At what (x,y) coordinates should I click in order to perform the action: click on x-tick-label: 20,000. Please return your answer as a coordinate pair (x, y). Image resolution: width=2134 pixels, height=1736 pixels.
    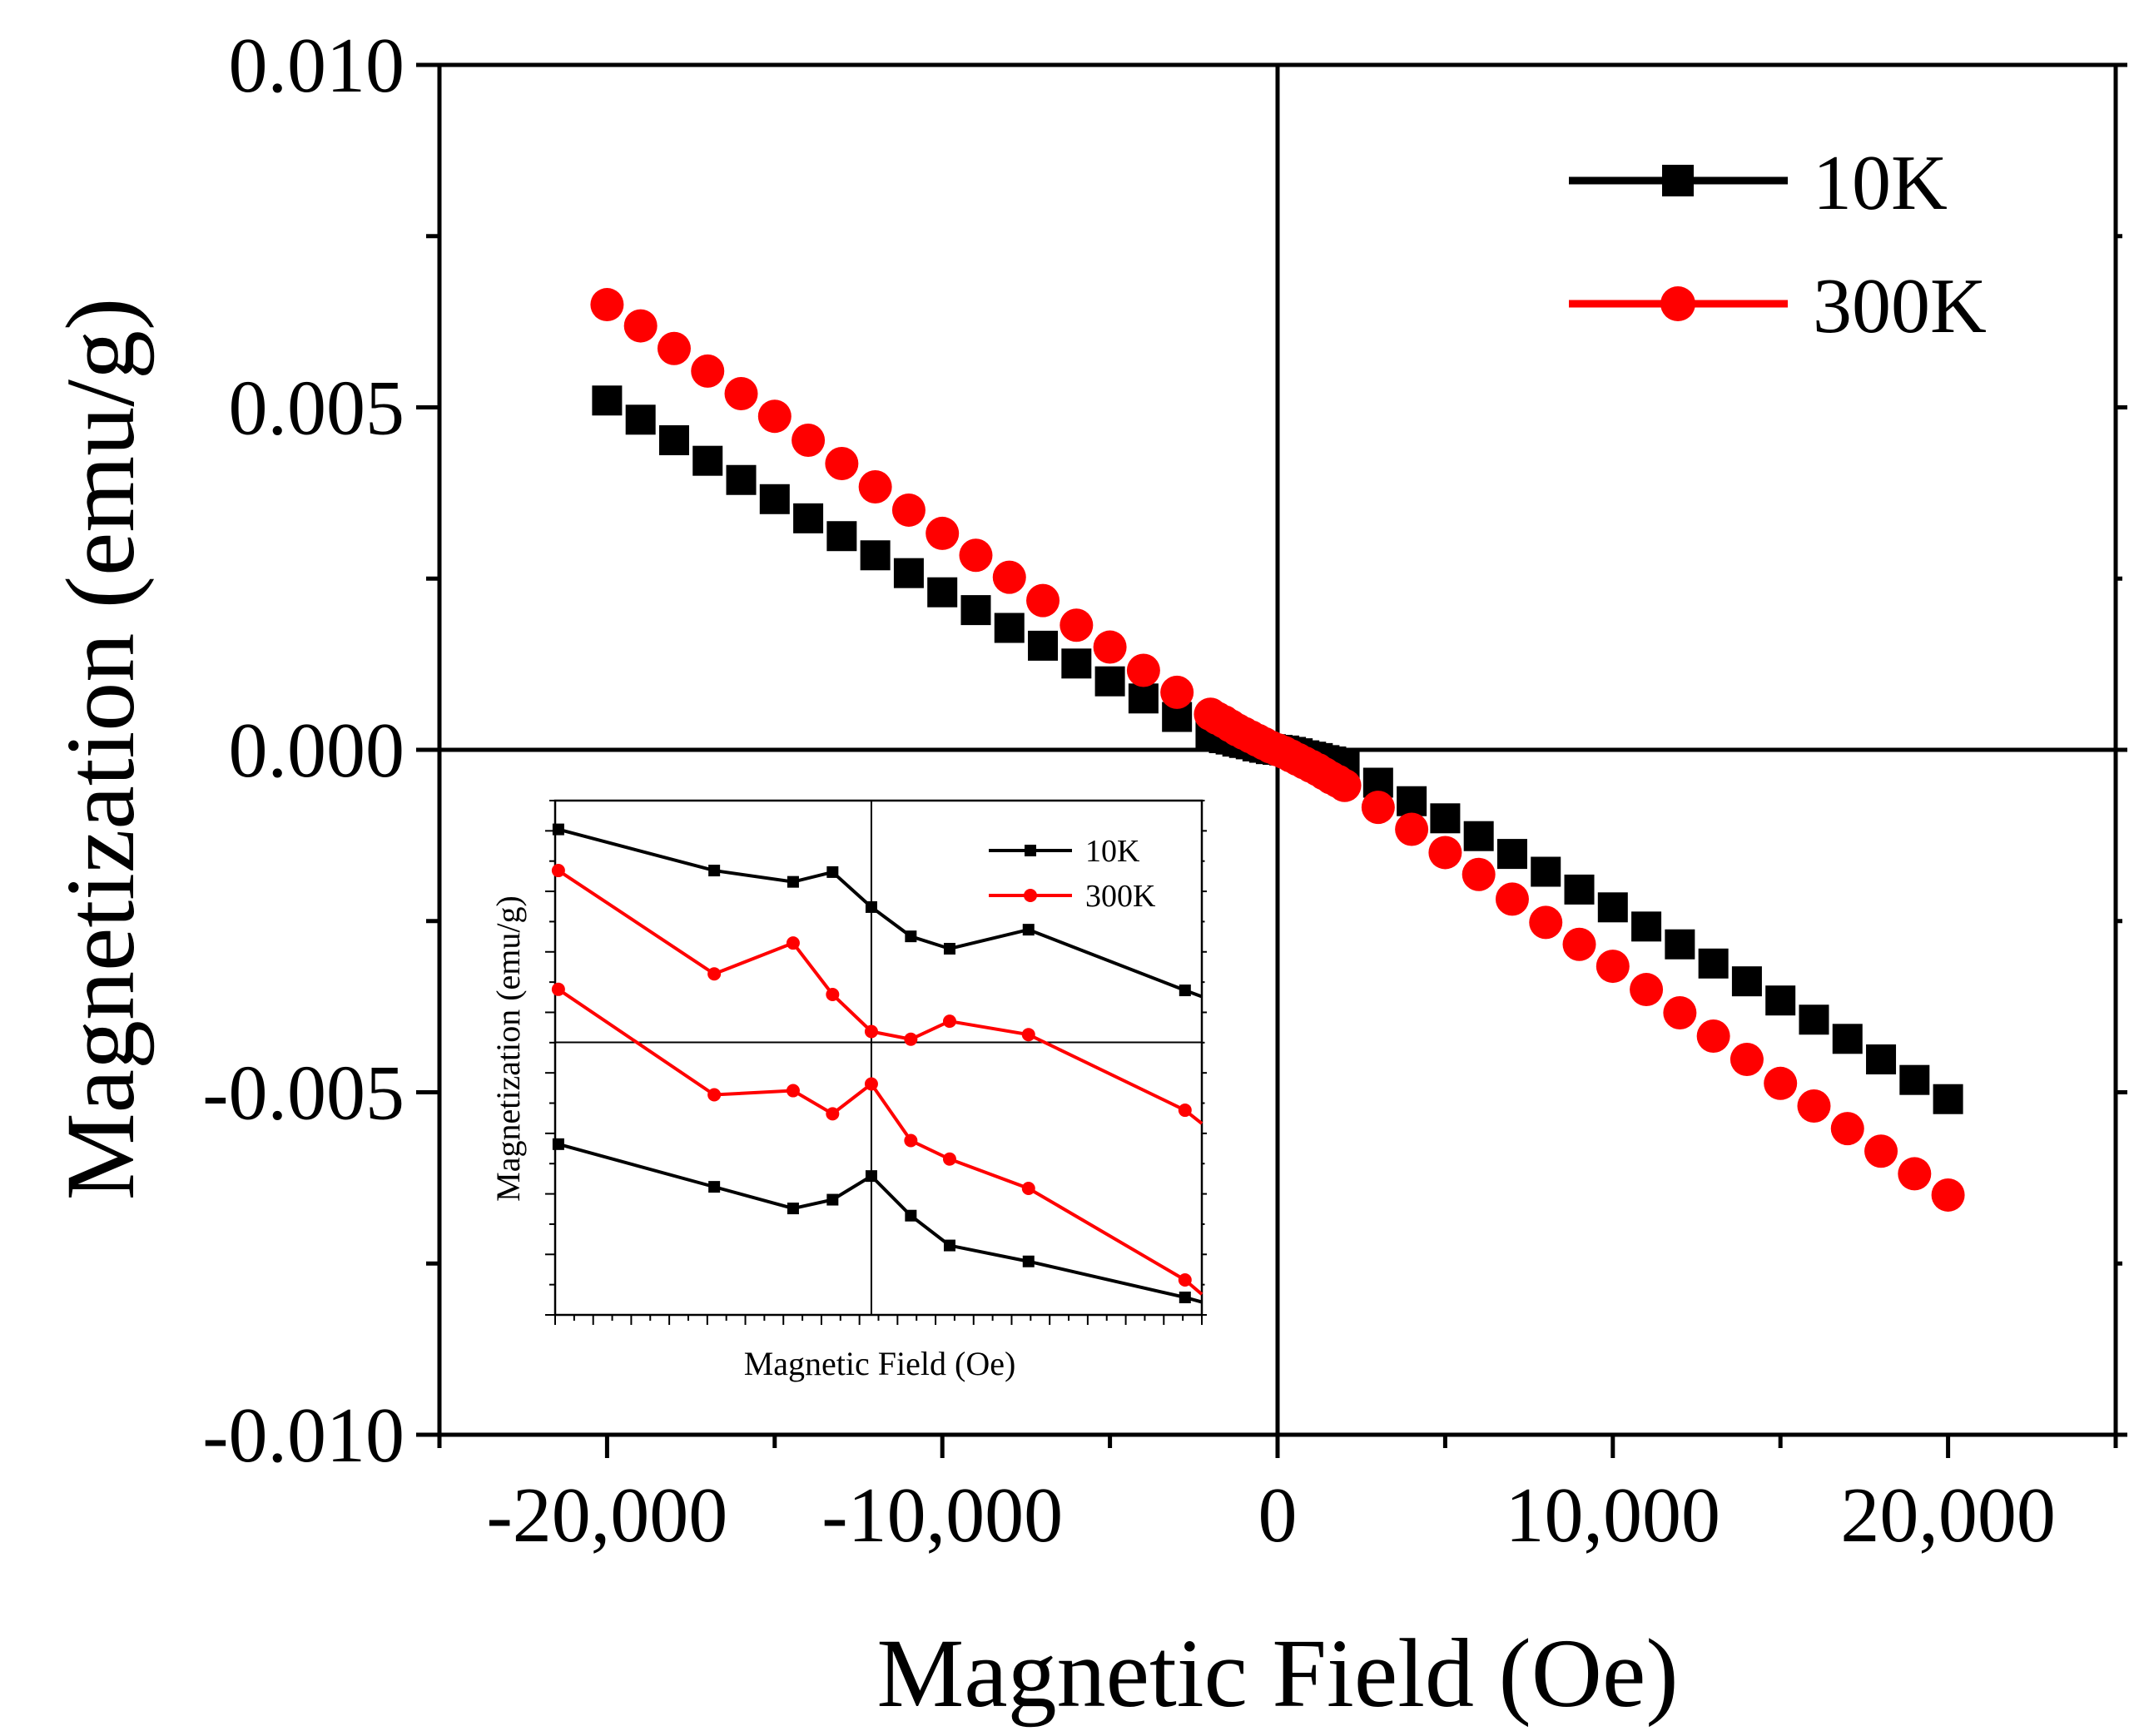
    Looking at the image, I should click on (1948, 1515).